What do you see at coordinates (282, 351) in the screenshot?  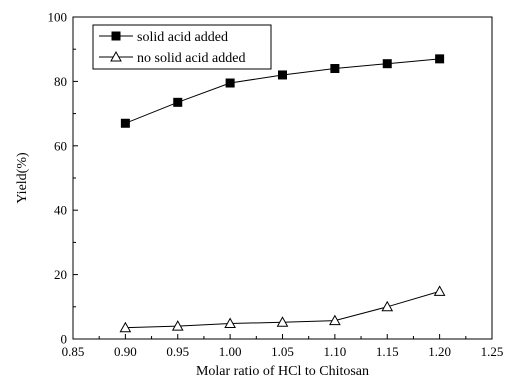 I see `x-tick-label: 1.05` at bounding box center [282, 351].